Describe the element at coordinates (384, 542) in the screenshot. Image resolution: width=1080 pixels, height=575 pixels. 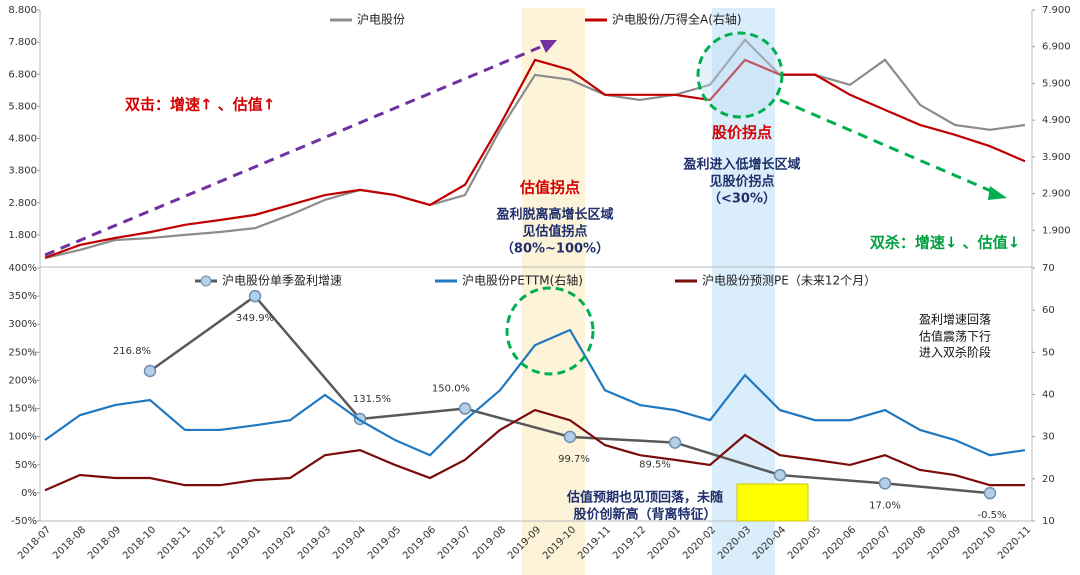
I see `x-tick-label: 2019-05` at that location.